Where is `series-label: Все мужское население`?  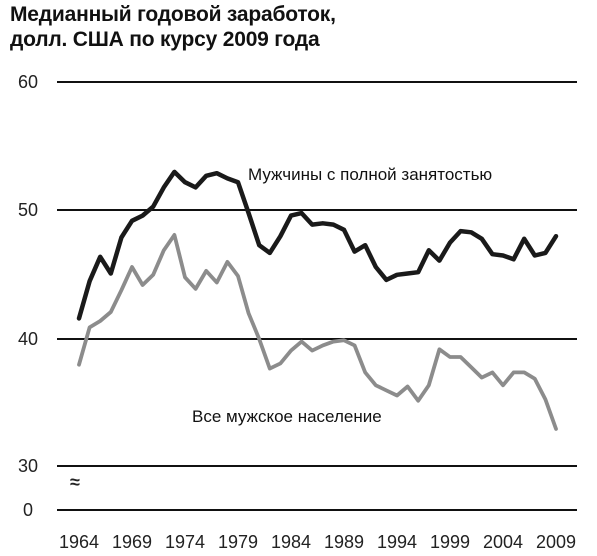 series-label: Все мужское население is located at coordinates (287, 416).